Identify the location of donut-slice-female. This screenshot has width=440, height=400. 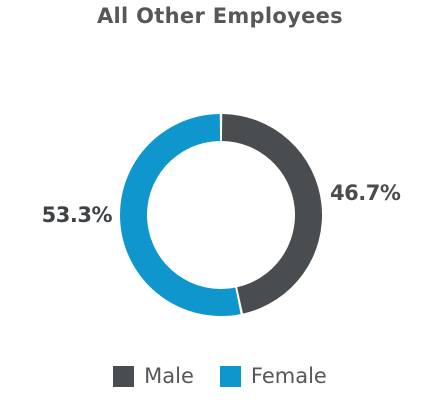
(180, 215).